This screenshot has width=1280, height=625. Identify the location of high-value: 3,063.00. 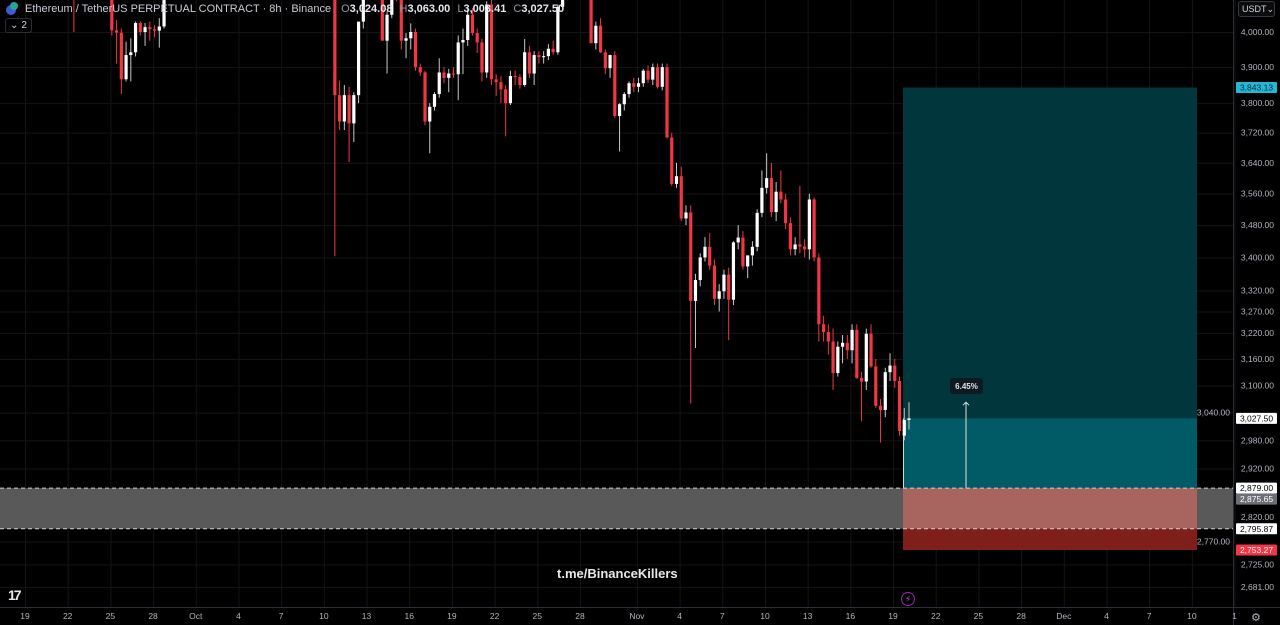
(429, 8).